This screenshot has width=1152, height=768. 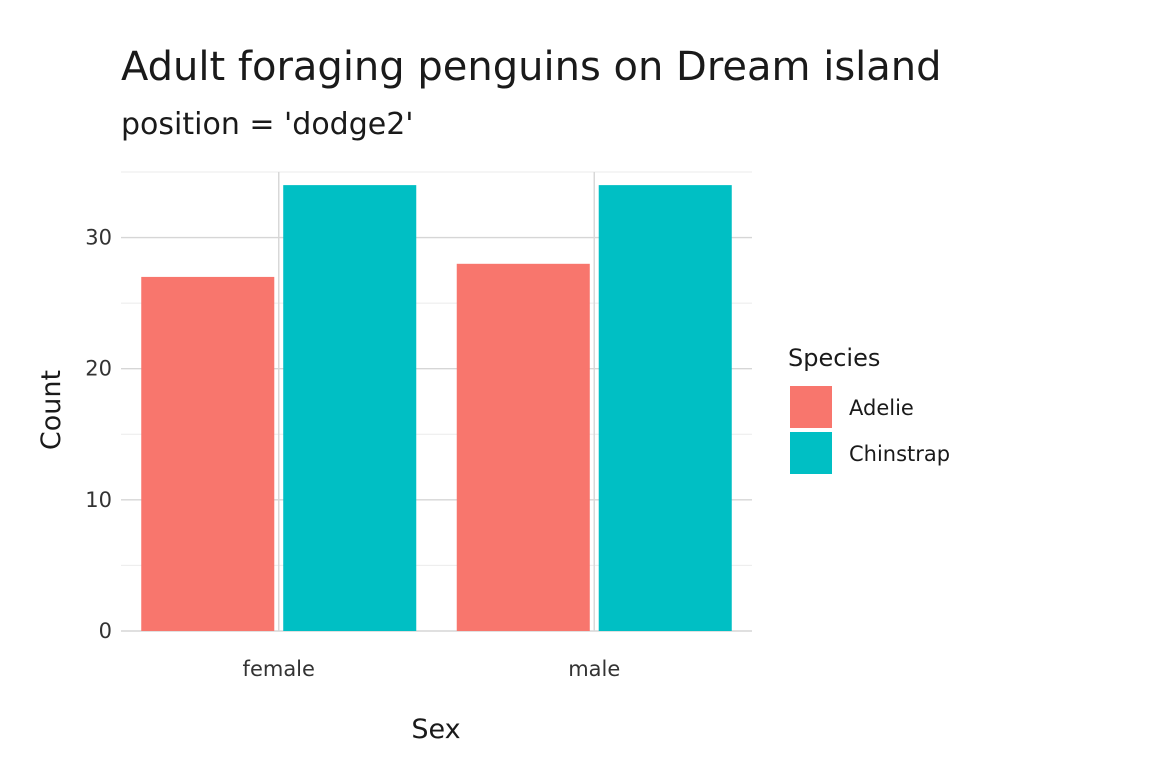 I want to click on legend-label-chinstrap: Chinstrap, so click(x=899, y=454).